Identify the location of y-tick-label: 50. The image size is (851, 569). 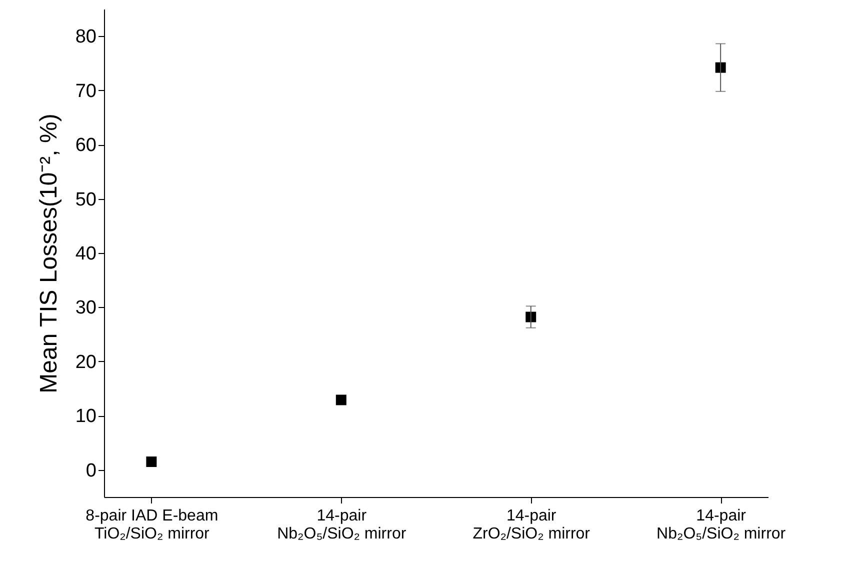
(85, 199).